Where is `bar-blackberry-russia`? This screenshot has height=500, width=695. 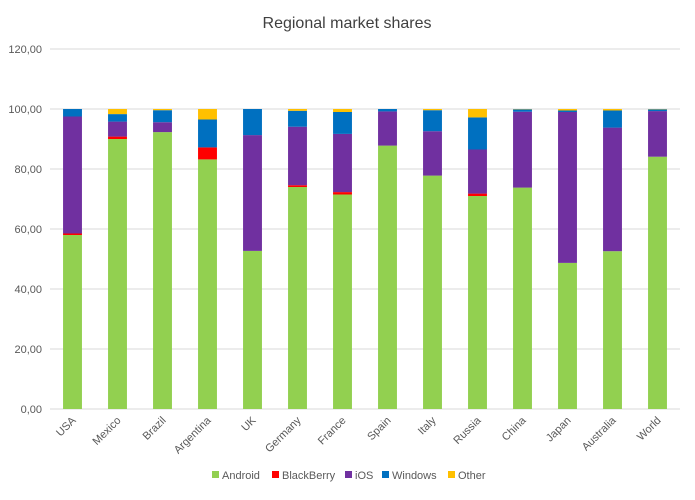
bar-blackberry-russia is located at coordinates (477, 194).